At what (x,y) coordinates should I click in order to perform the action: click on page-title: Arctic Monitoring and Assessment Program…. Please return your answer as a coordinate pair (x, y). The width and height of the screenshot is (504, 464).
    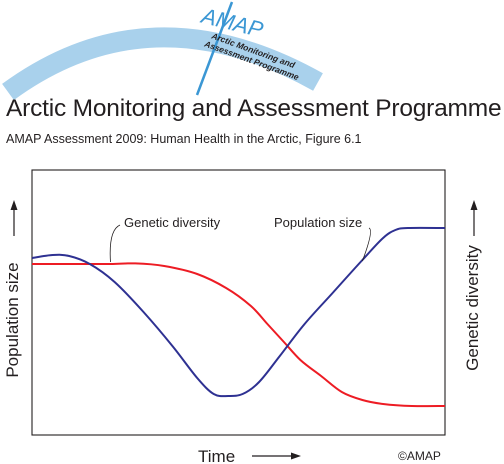
    Looking at the image, I should click on (254, 108).